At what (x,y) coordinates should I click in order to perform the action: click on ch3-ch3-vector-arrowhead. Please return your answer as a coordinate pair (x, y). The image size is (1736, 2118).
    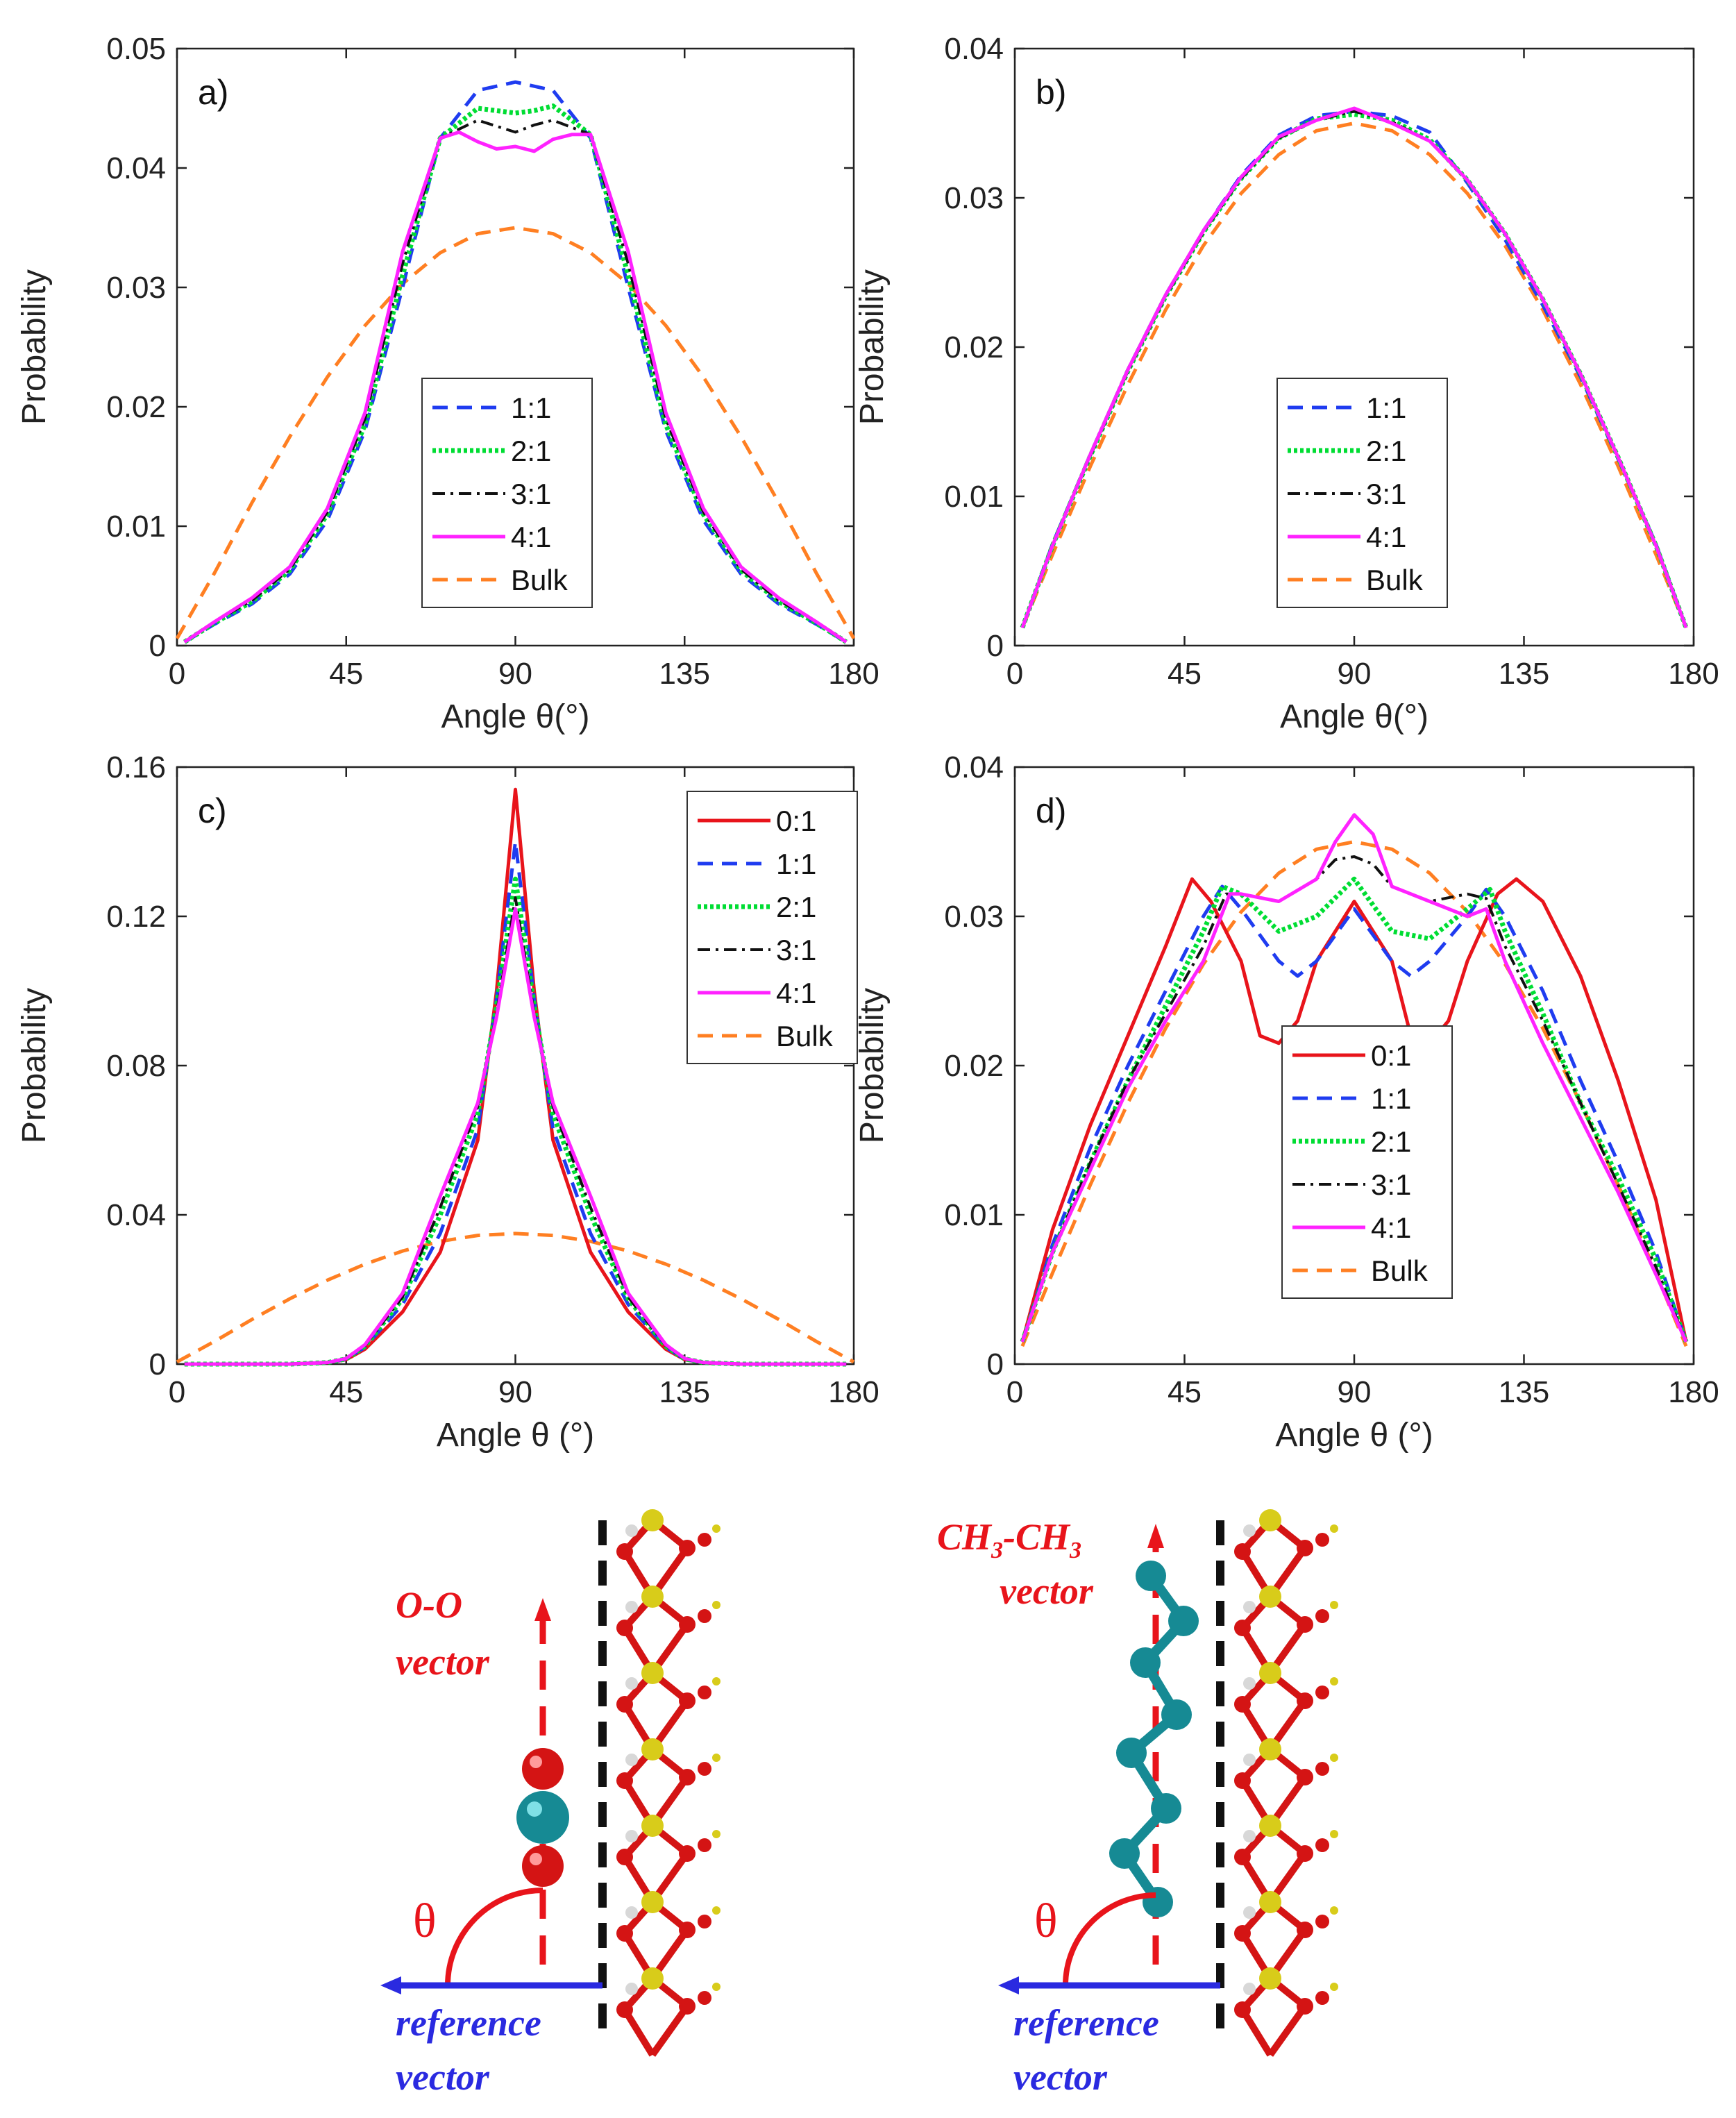
    Looking at the image, I should click on (1155, 1536).